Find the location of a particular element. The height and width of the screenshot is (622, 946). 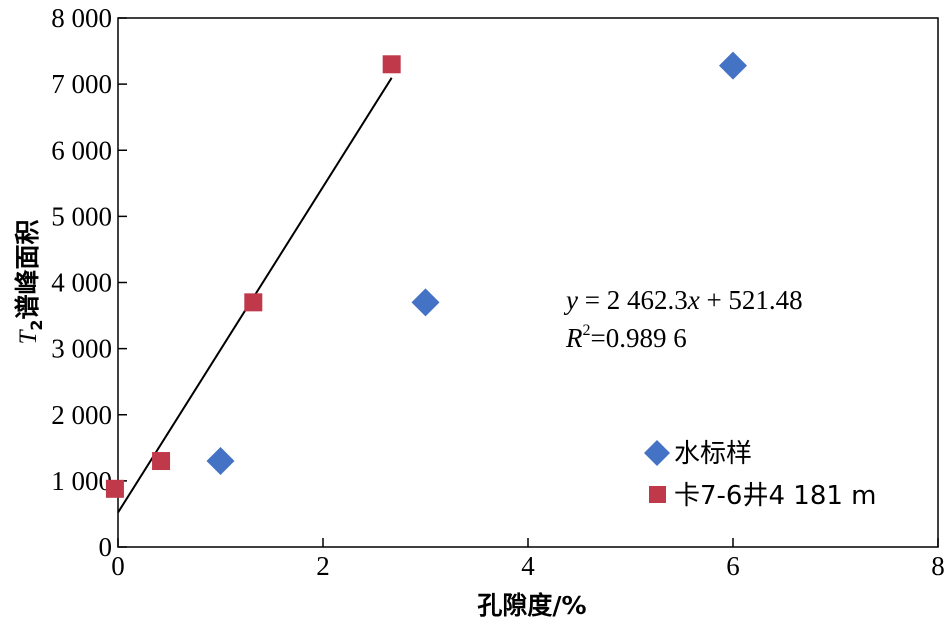

r-superscript: 2 is located at coordinates (587, 330).